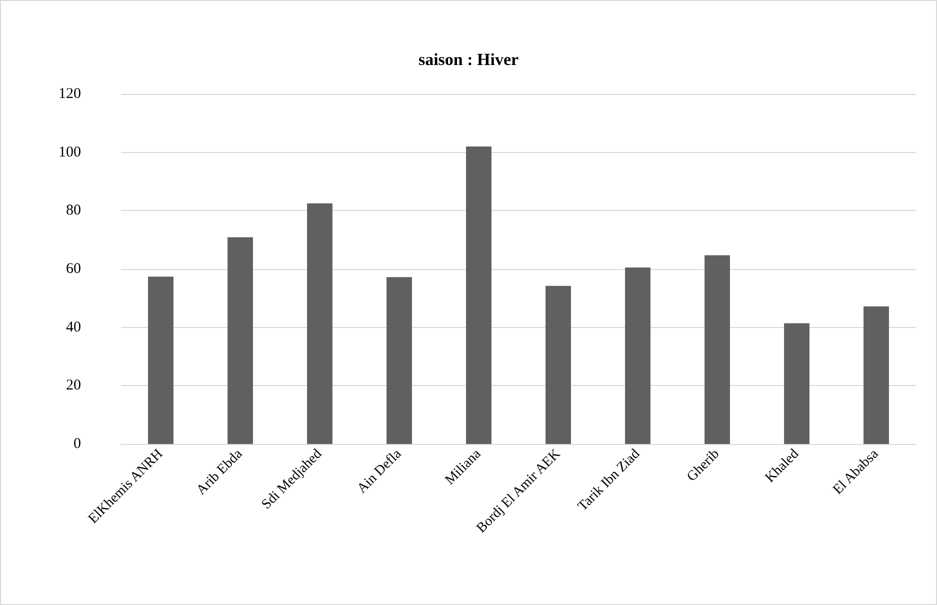 This screenshot has height=605, width=937. What do you see at coordinates (73, 269) in the screenshot?
I see `y-tick-label: 60` at bounding box center [73, 269].